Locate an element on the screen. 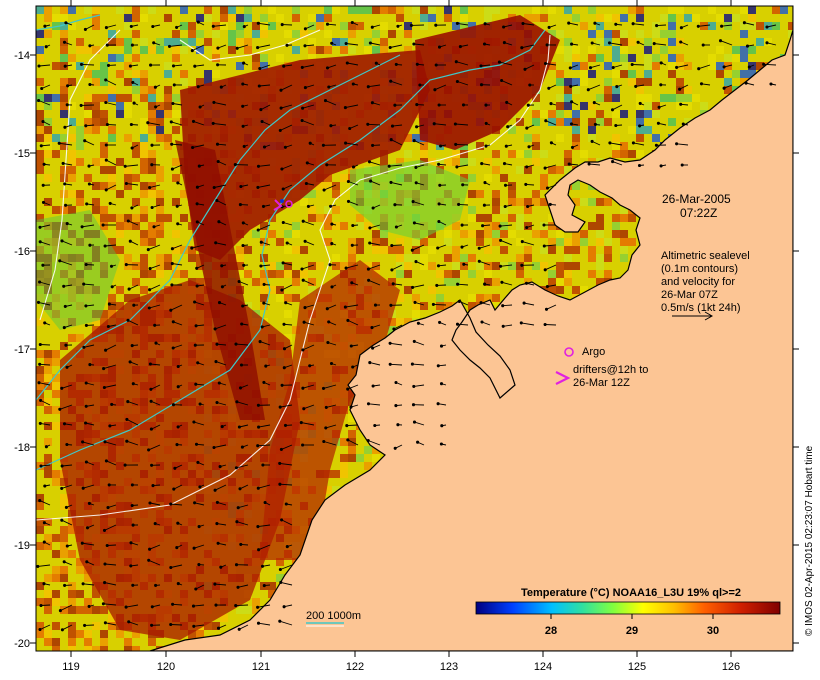 Image resolution: width=820 pixels, height=680 pixels. y-tick-label: -18 is located at coordinates (22, 448).